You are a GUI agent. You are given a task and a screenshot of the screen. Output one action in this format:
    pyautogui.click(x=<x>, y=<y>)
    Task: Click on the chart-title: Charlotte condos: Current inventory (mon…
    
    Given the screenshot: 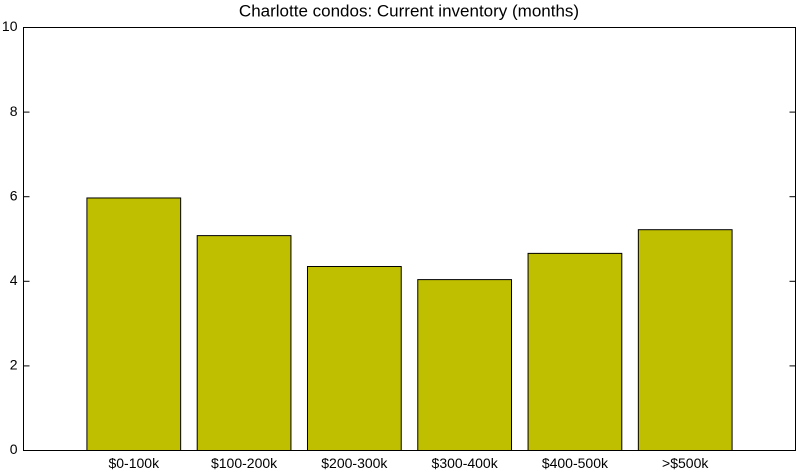 What is the action you would take?
    pyautogui.click(x=409, y=10)
    